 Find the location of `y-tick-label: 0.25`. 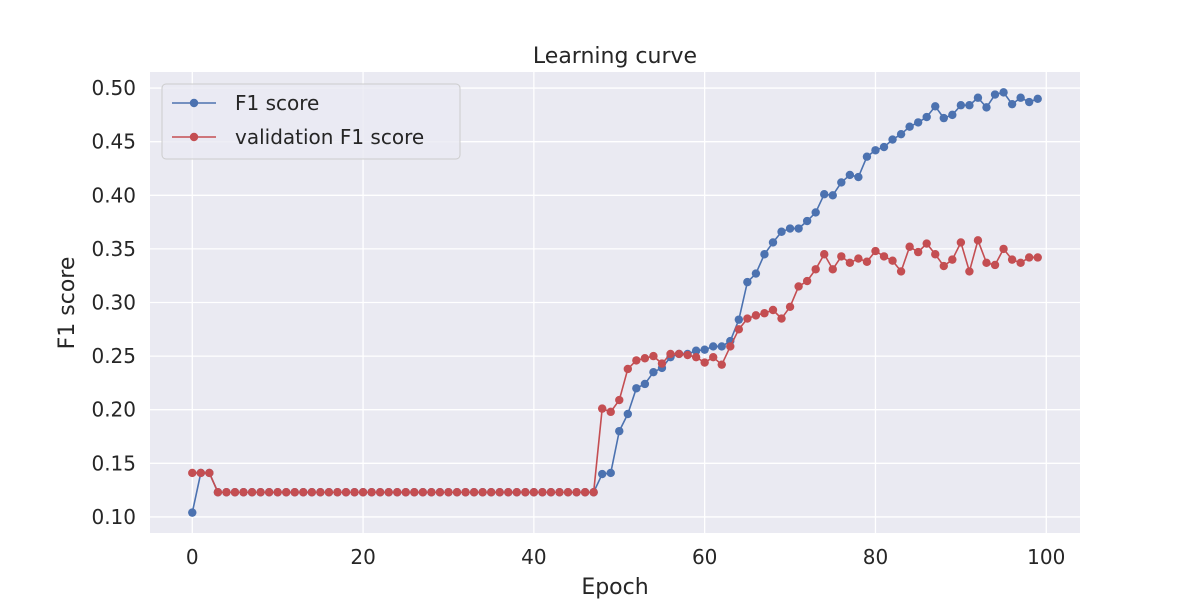

y-tick-label: 0.25 is located at coordinates (113, 356).